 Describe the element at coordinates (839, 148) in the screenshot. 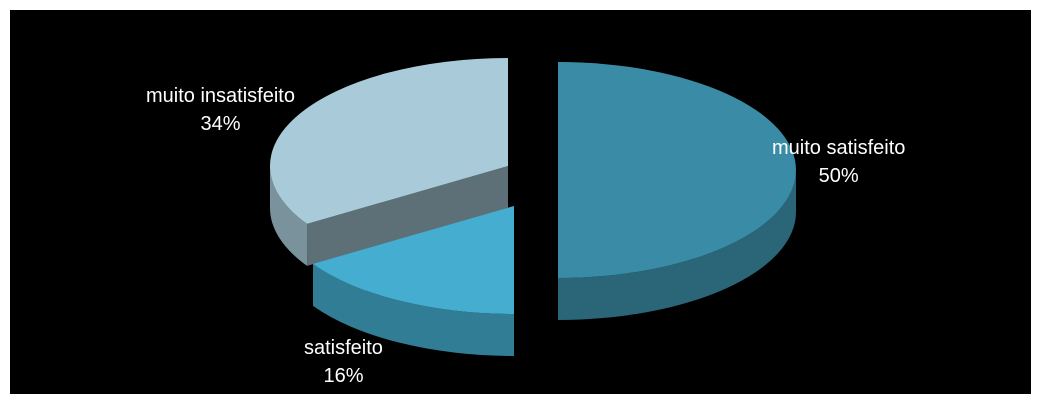

I see `label-muito-satisfeito-name: muito satisfeito` at that location.